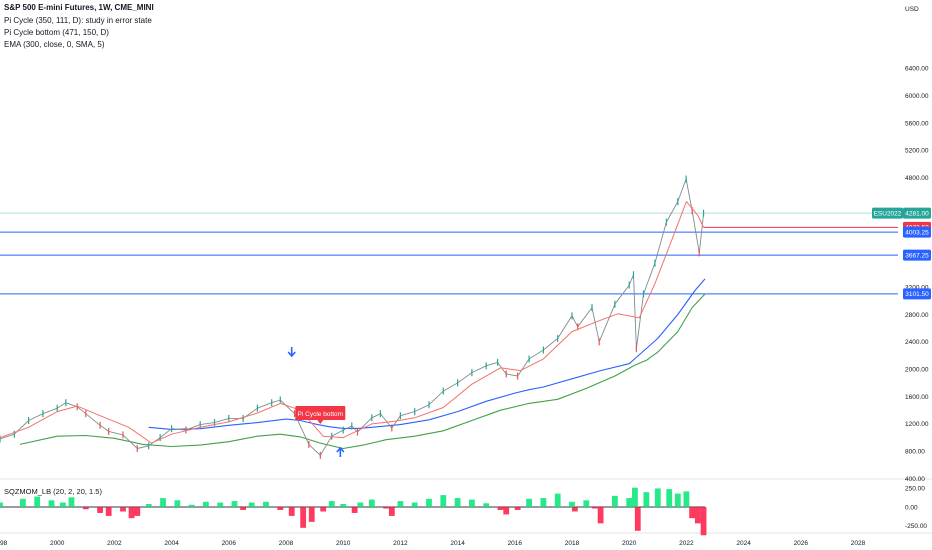 The height and width of the screenshot is (550, 932). Describe the element at coordinates (917, 123) in the screenshot. I see `y-tick-label: 5600.00` at that location.